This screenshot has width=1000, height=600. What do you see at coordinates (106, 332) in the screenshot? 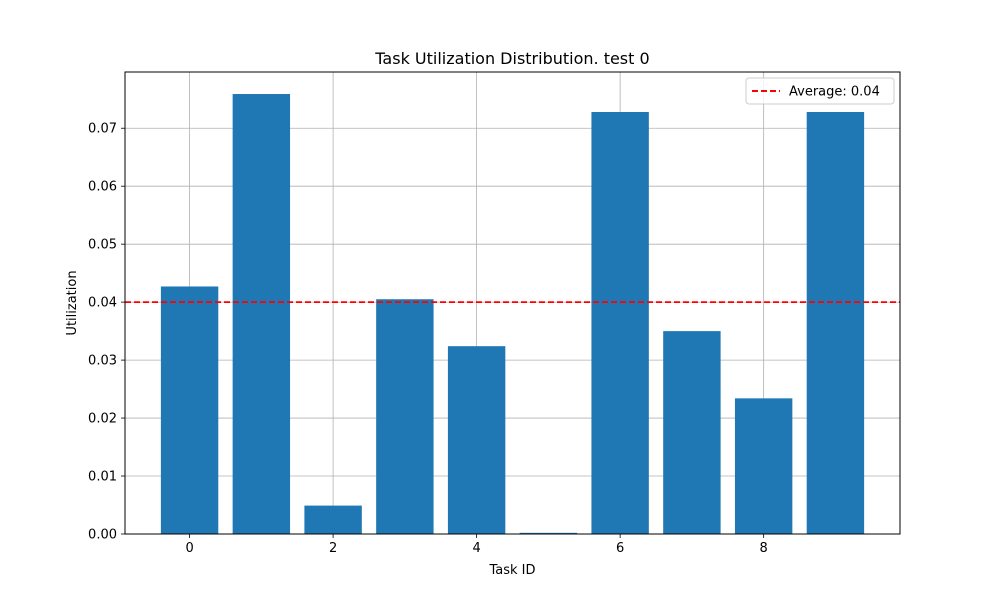
I see `y-axis-ticks: 0.00 0.01 0.02 0.03 0.04 0.05 0.06 0.07` at bounding box center [106, 332].